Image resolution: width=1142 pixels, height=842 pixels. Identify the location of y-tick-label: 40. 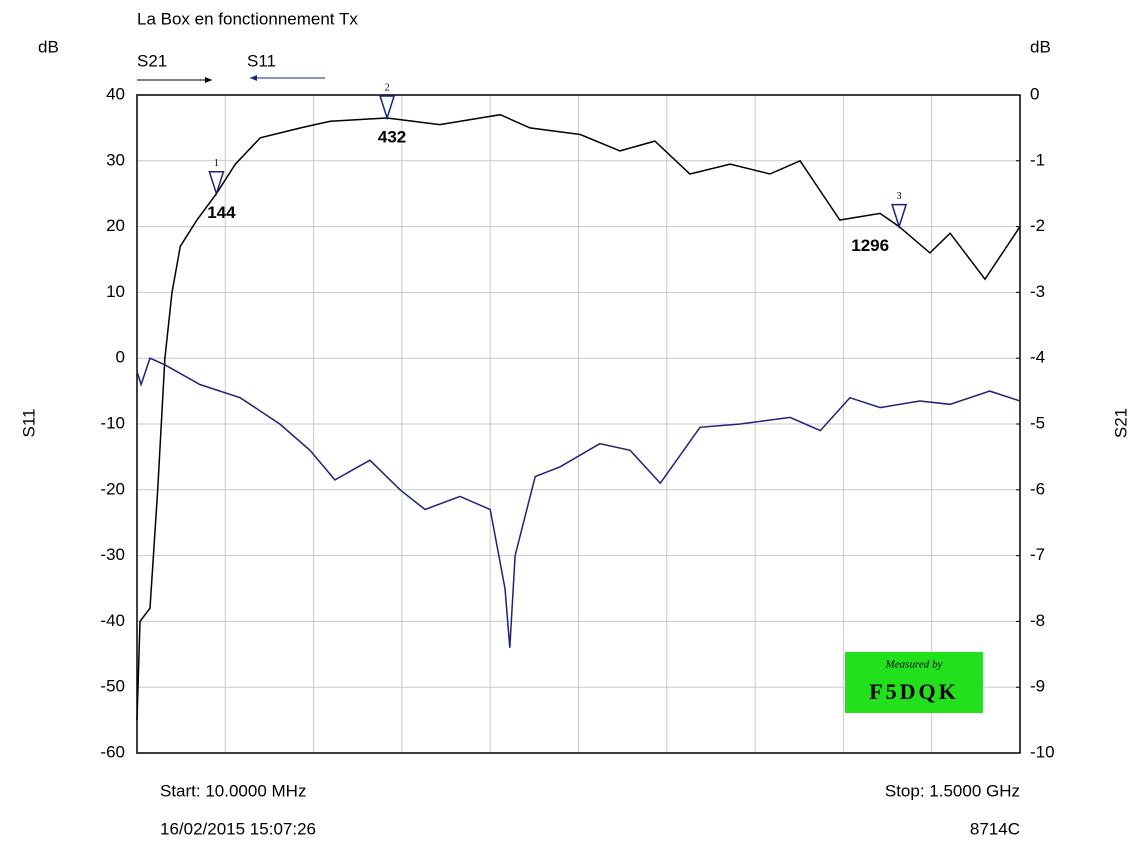
(115, 93).